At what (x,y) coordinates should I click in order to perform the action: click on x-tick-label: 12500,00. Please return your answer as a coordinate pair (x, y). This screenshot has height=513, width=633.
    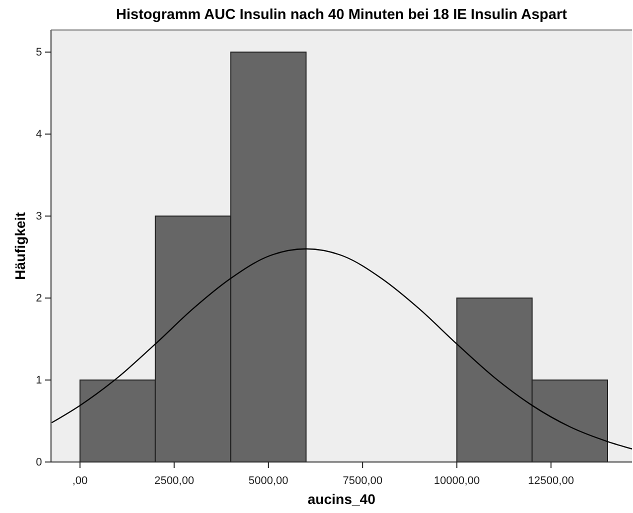
    Looking at the image, I should click on (551, 481).